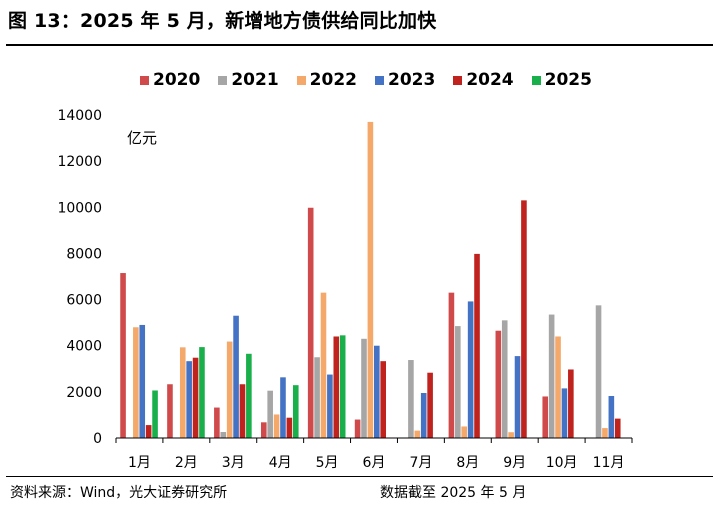 The width and height of the screenshot is (719, 515). I want to click on page-title: 图 13：2025 年 5 月，新增地方债供给同比加快, so click(222, 21).